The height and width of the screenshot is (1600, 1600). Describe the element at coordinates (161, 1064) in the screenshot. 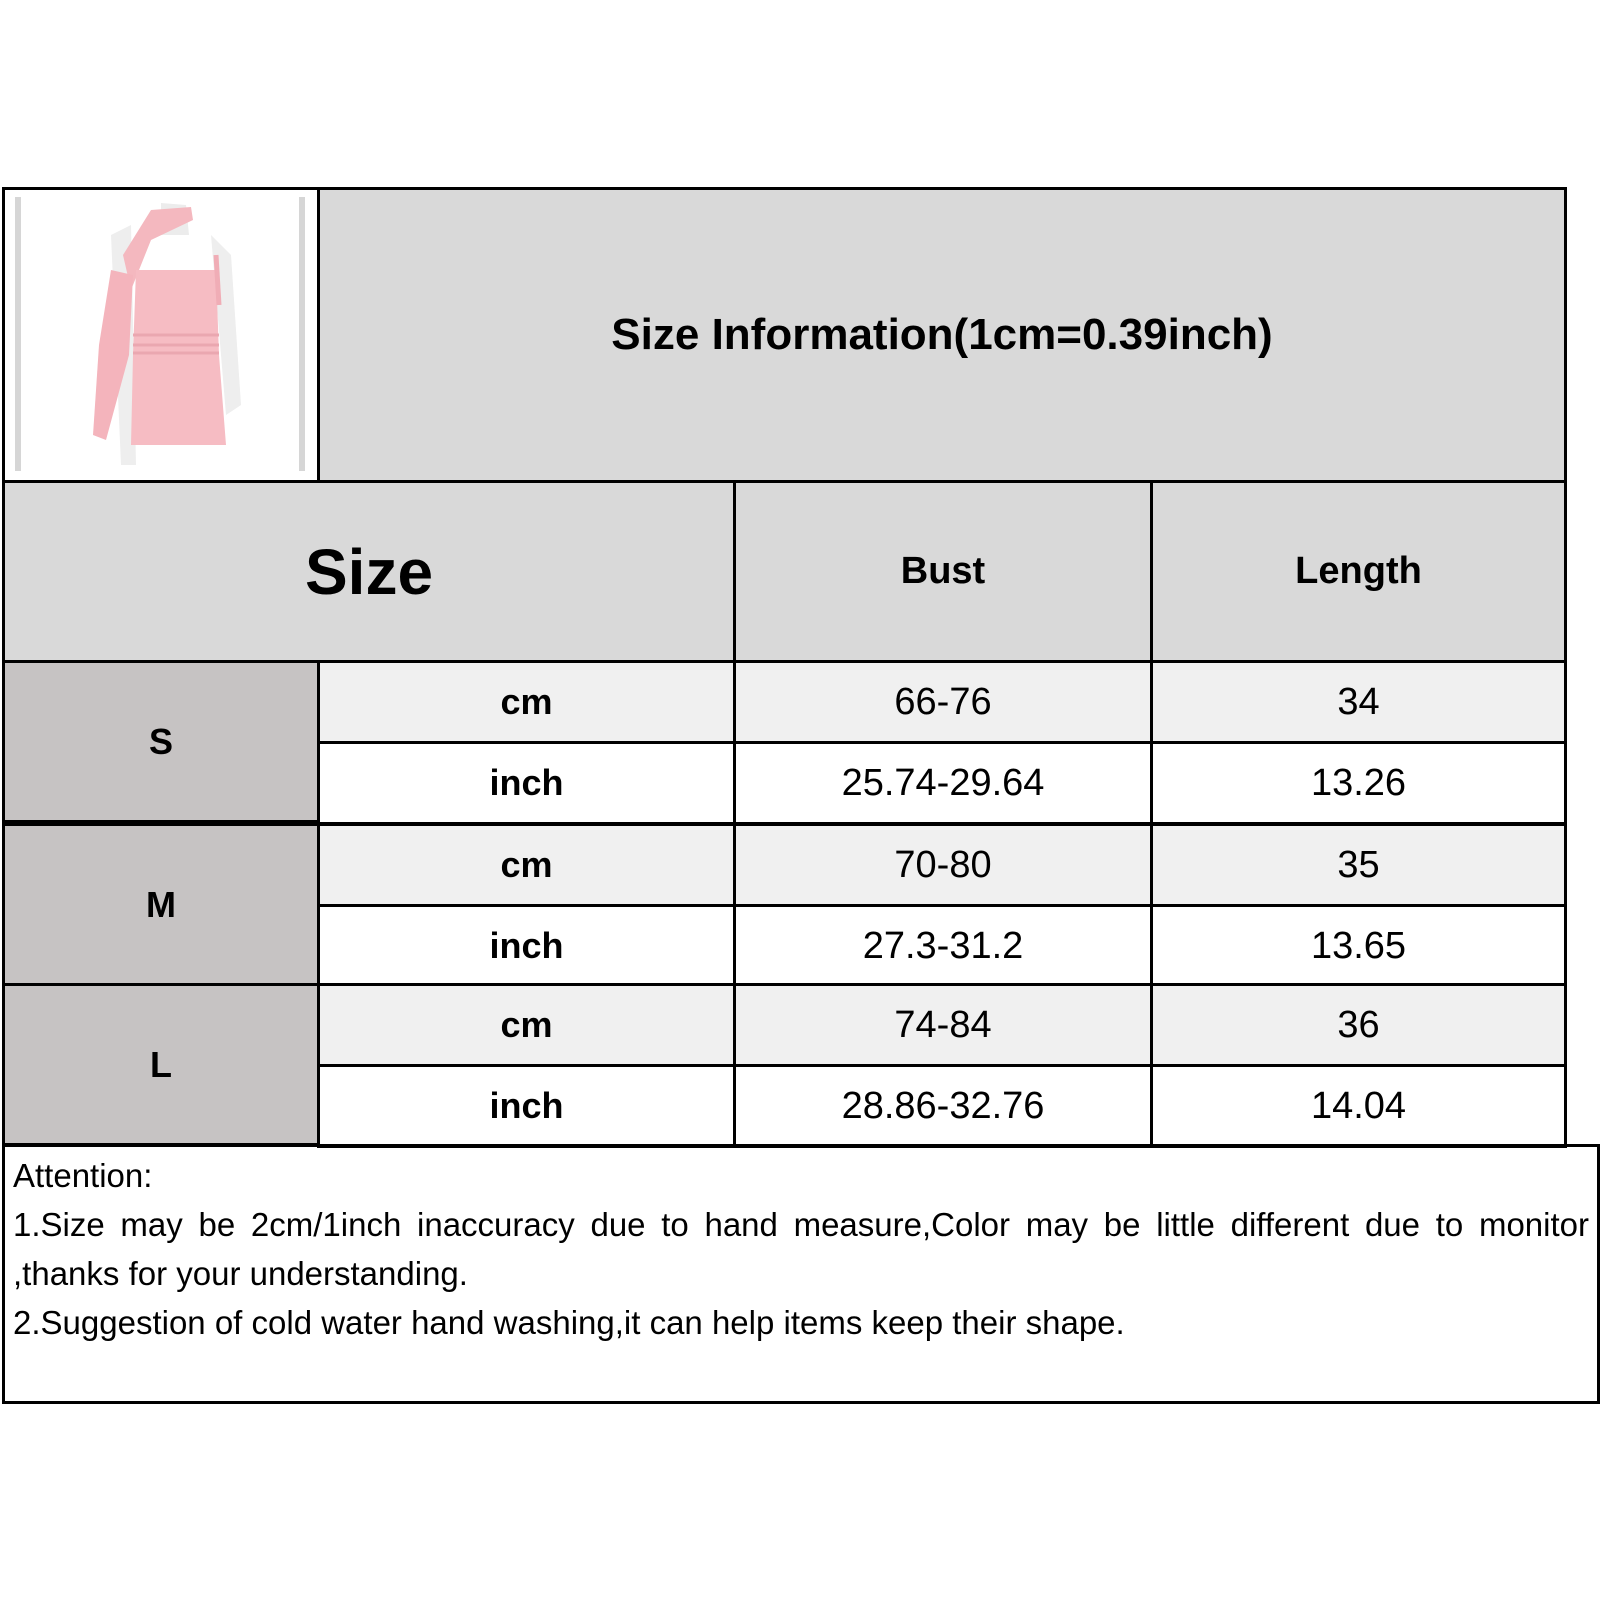

I see `size-label-l: L` at that location.